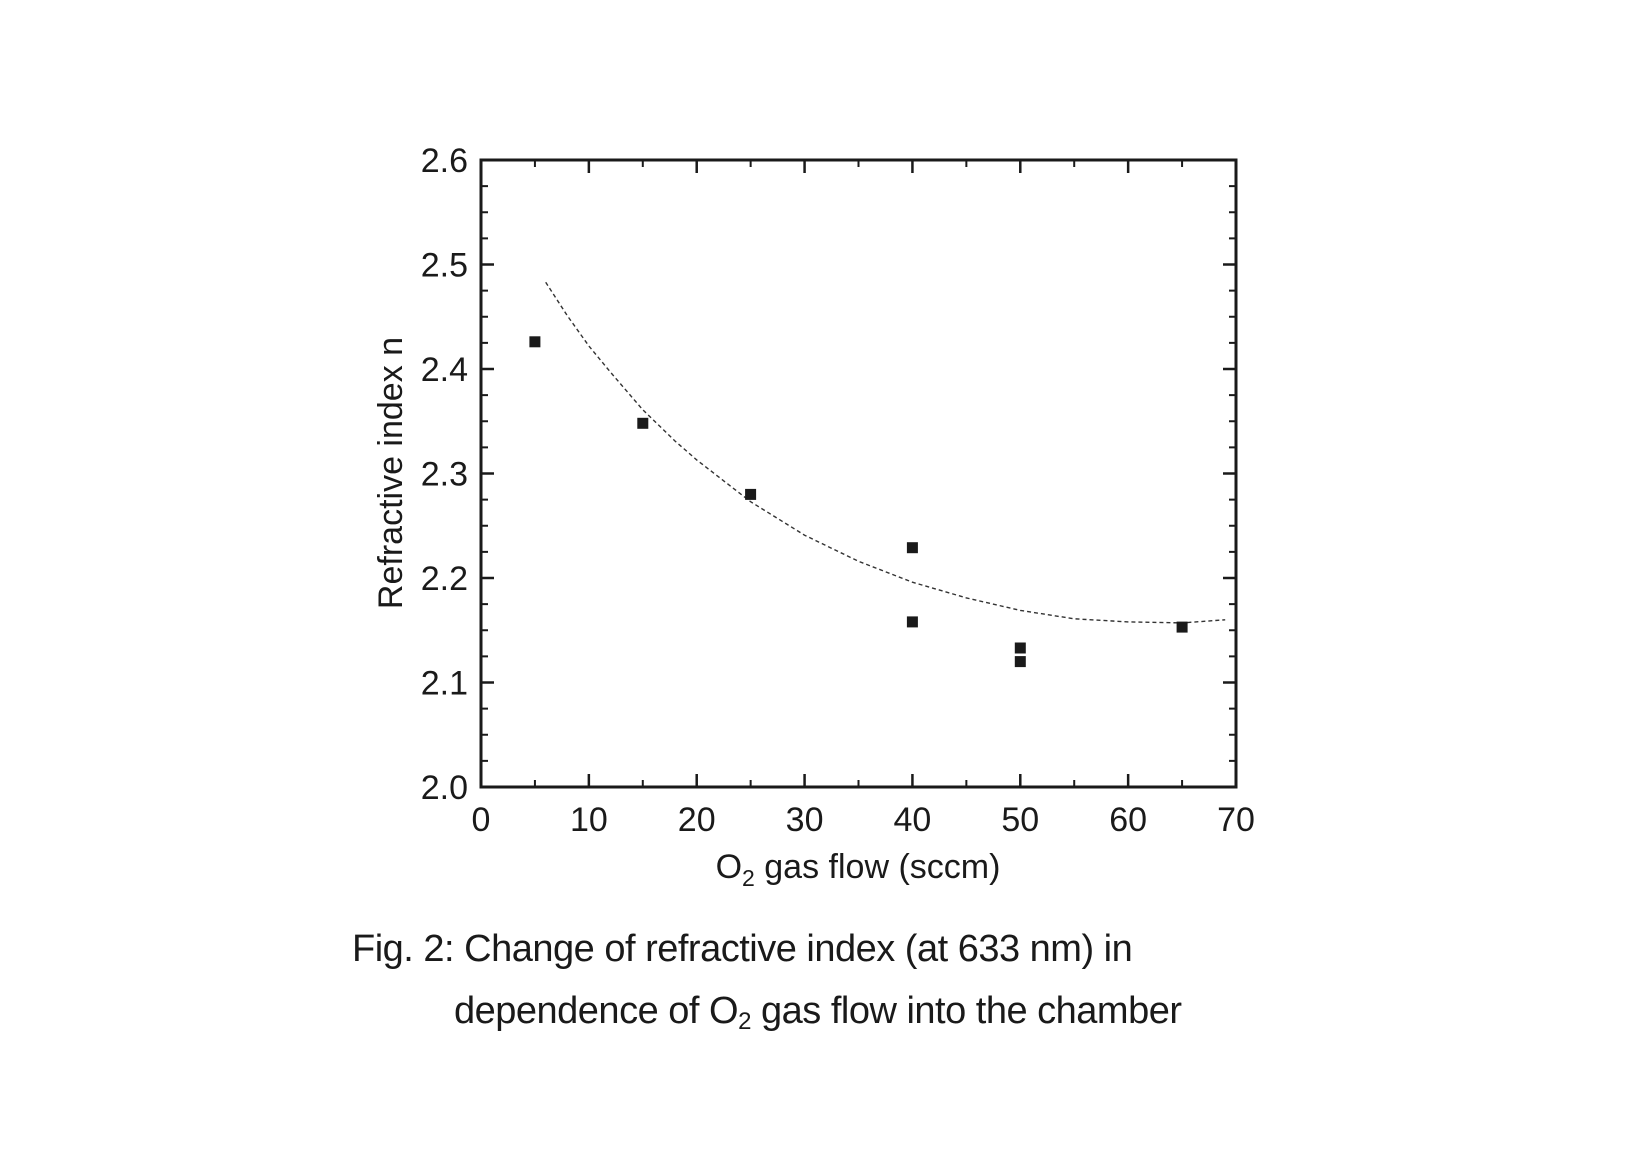 The width and height of the screenshot is (1627, 1159). I want to click on x-axis-label: O2 gas flow (sccm), so click(858, 869).